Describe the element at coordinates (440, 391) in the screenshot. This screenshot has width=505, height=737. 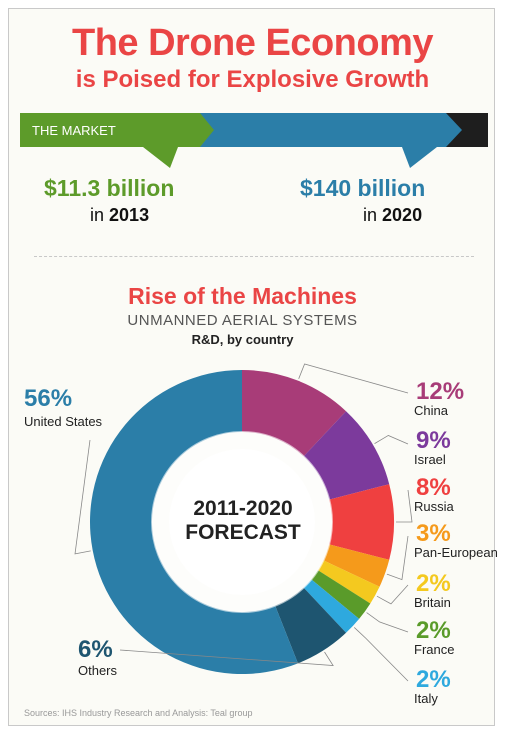
I see `label-pct-china: 12%` at that location.